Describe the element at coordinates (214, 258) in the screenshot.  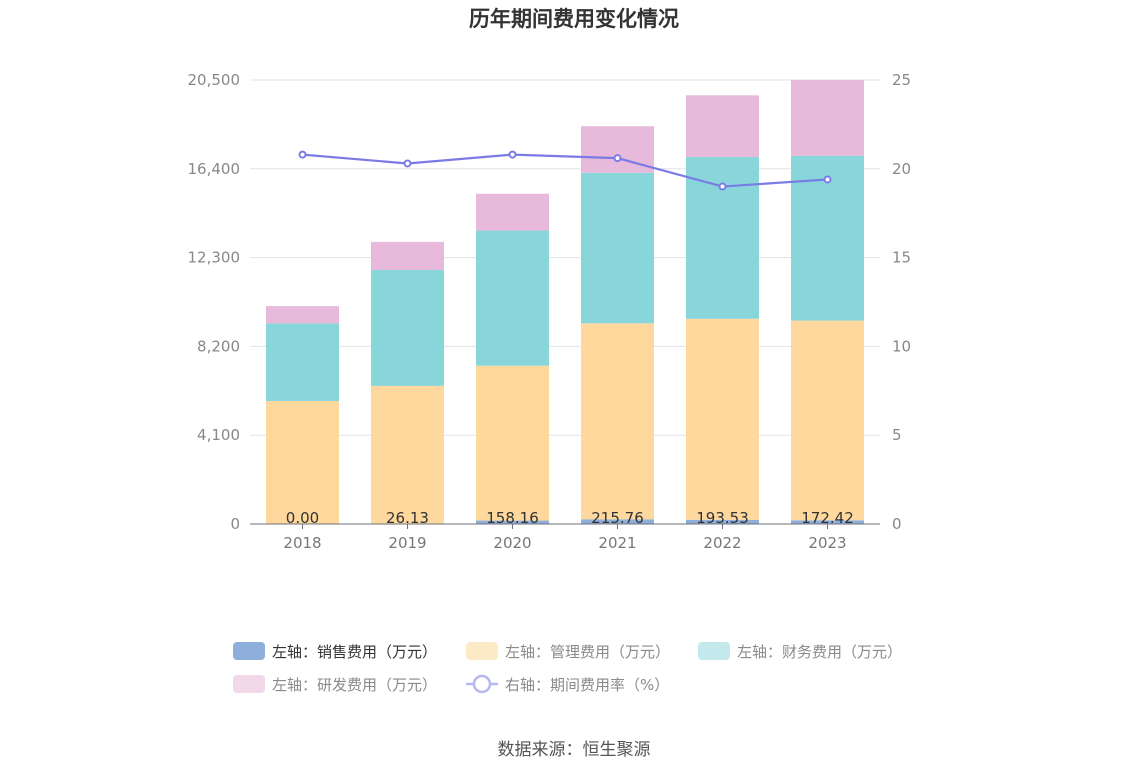
I see `y-left-tick-label: 12,300` at that location.